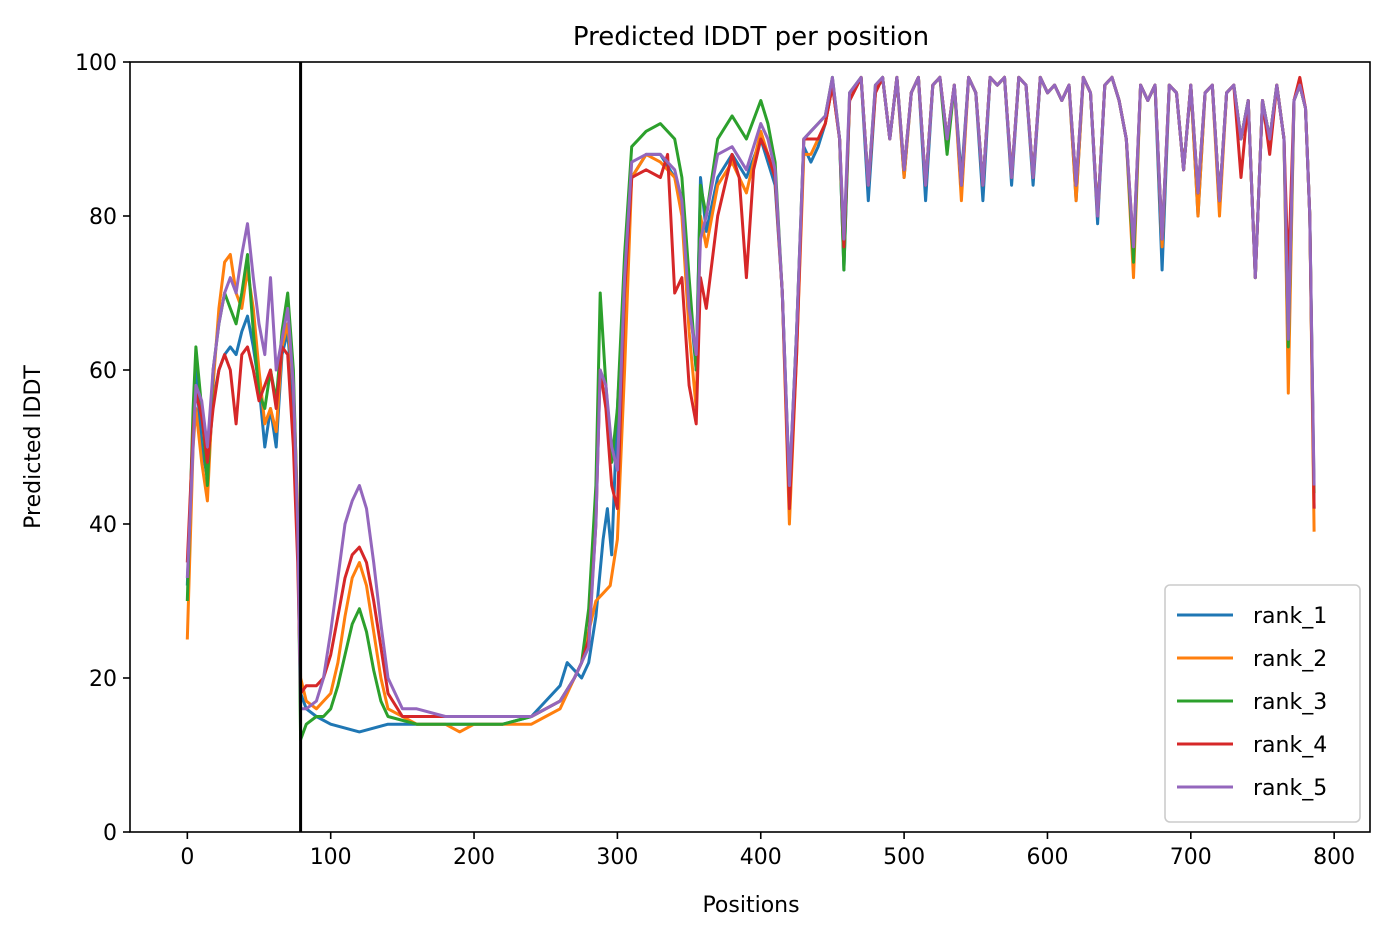 The height and width of the screenshot is (939, 1391). Describe the element at coordinates (103, 525) in the screenshot. I see `y-tick-label: 40` at that location.